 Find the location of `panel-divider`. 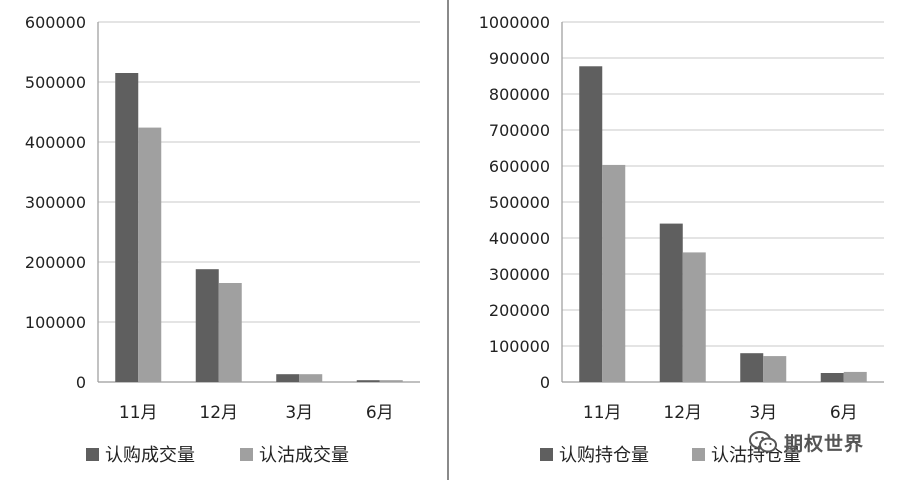

panel-divider is located at coordinates (448, 240).